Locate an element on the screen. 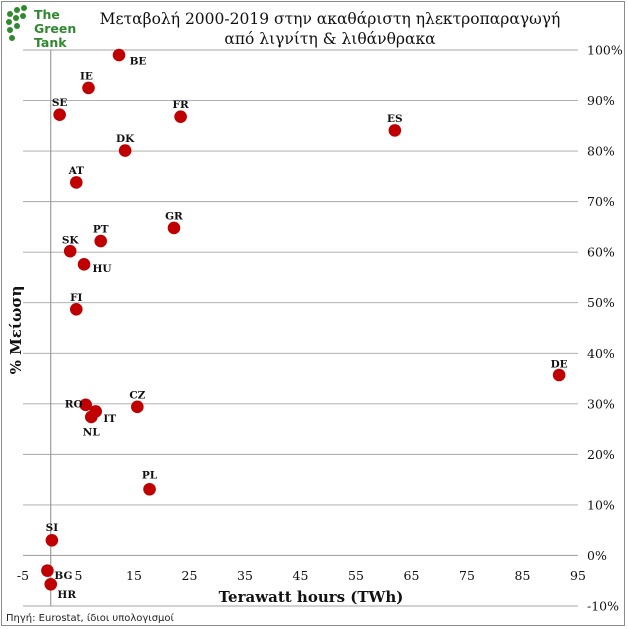 The image size is (628, 629). point-label-it: IT is located at coordinates (109, 419).